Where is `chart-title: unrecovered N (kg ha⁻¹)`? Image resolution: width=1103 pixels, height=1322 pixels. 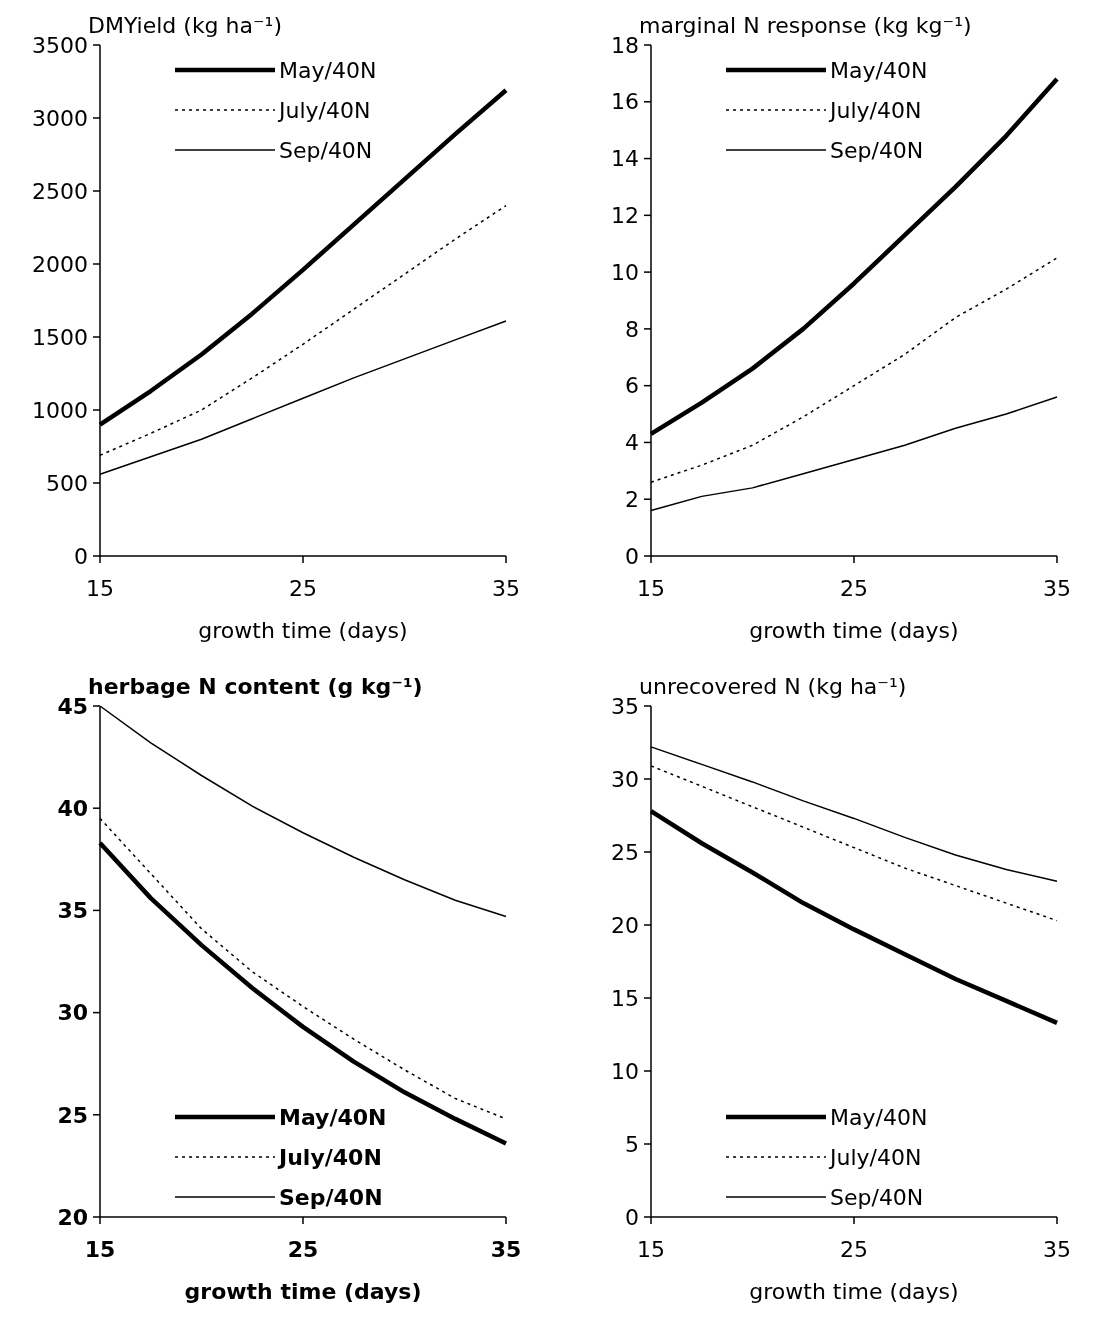 chart-title: unrecovered N (kg ha⁻¹) is located at coordinates (773, 686).